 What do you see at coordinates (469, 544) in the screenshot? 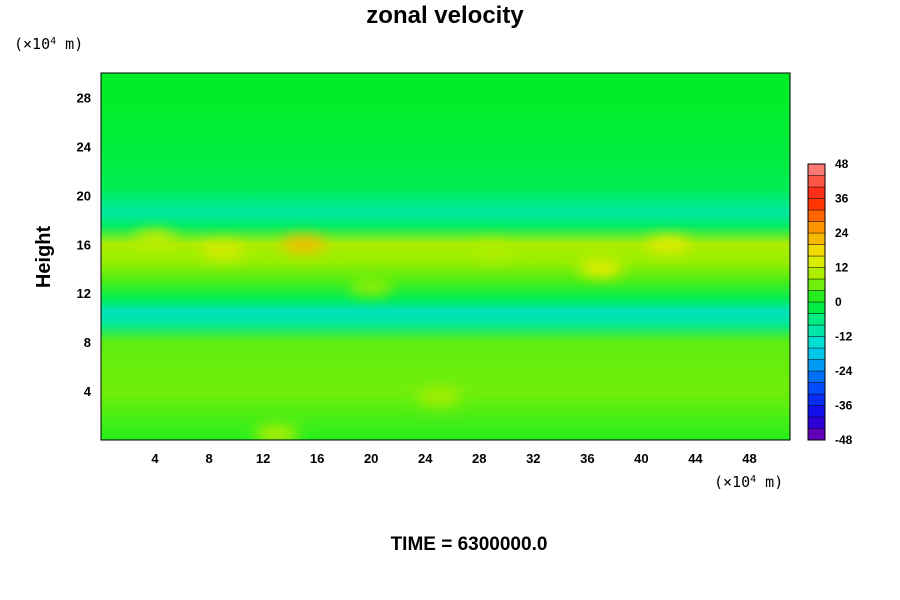
I see `time-label: TIME = 6300000.0` at bounding box center [469, 544].